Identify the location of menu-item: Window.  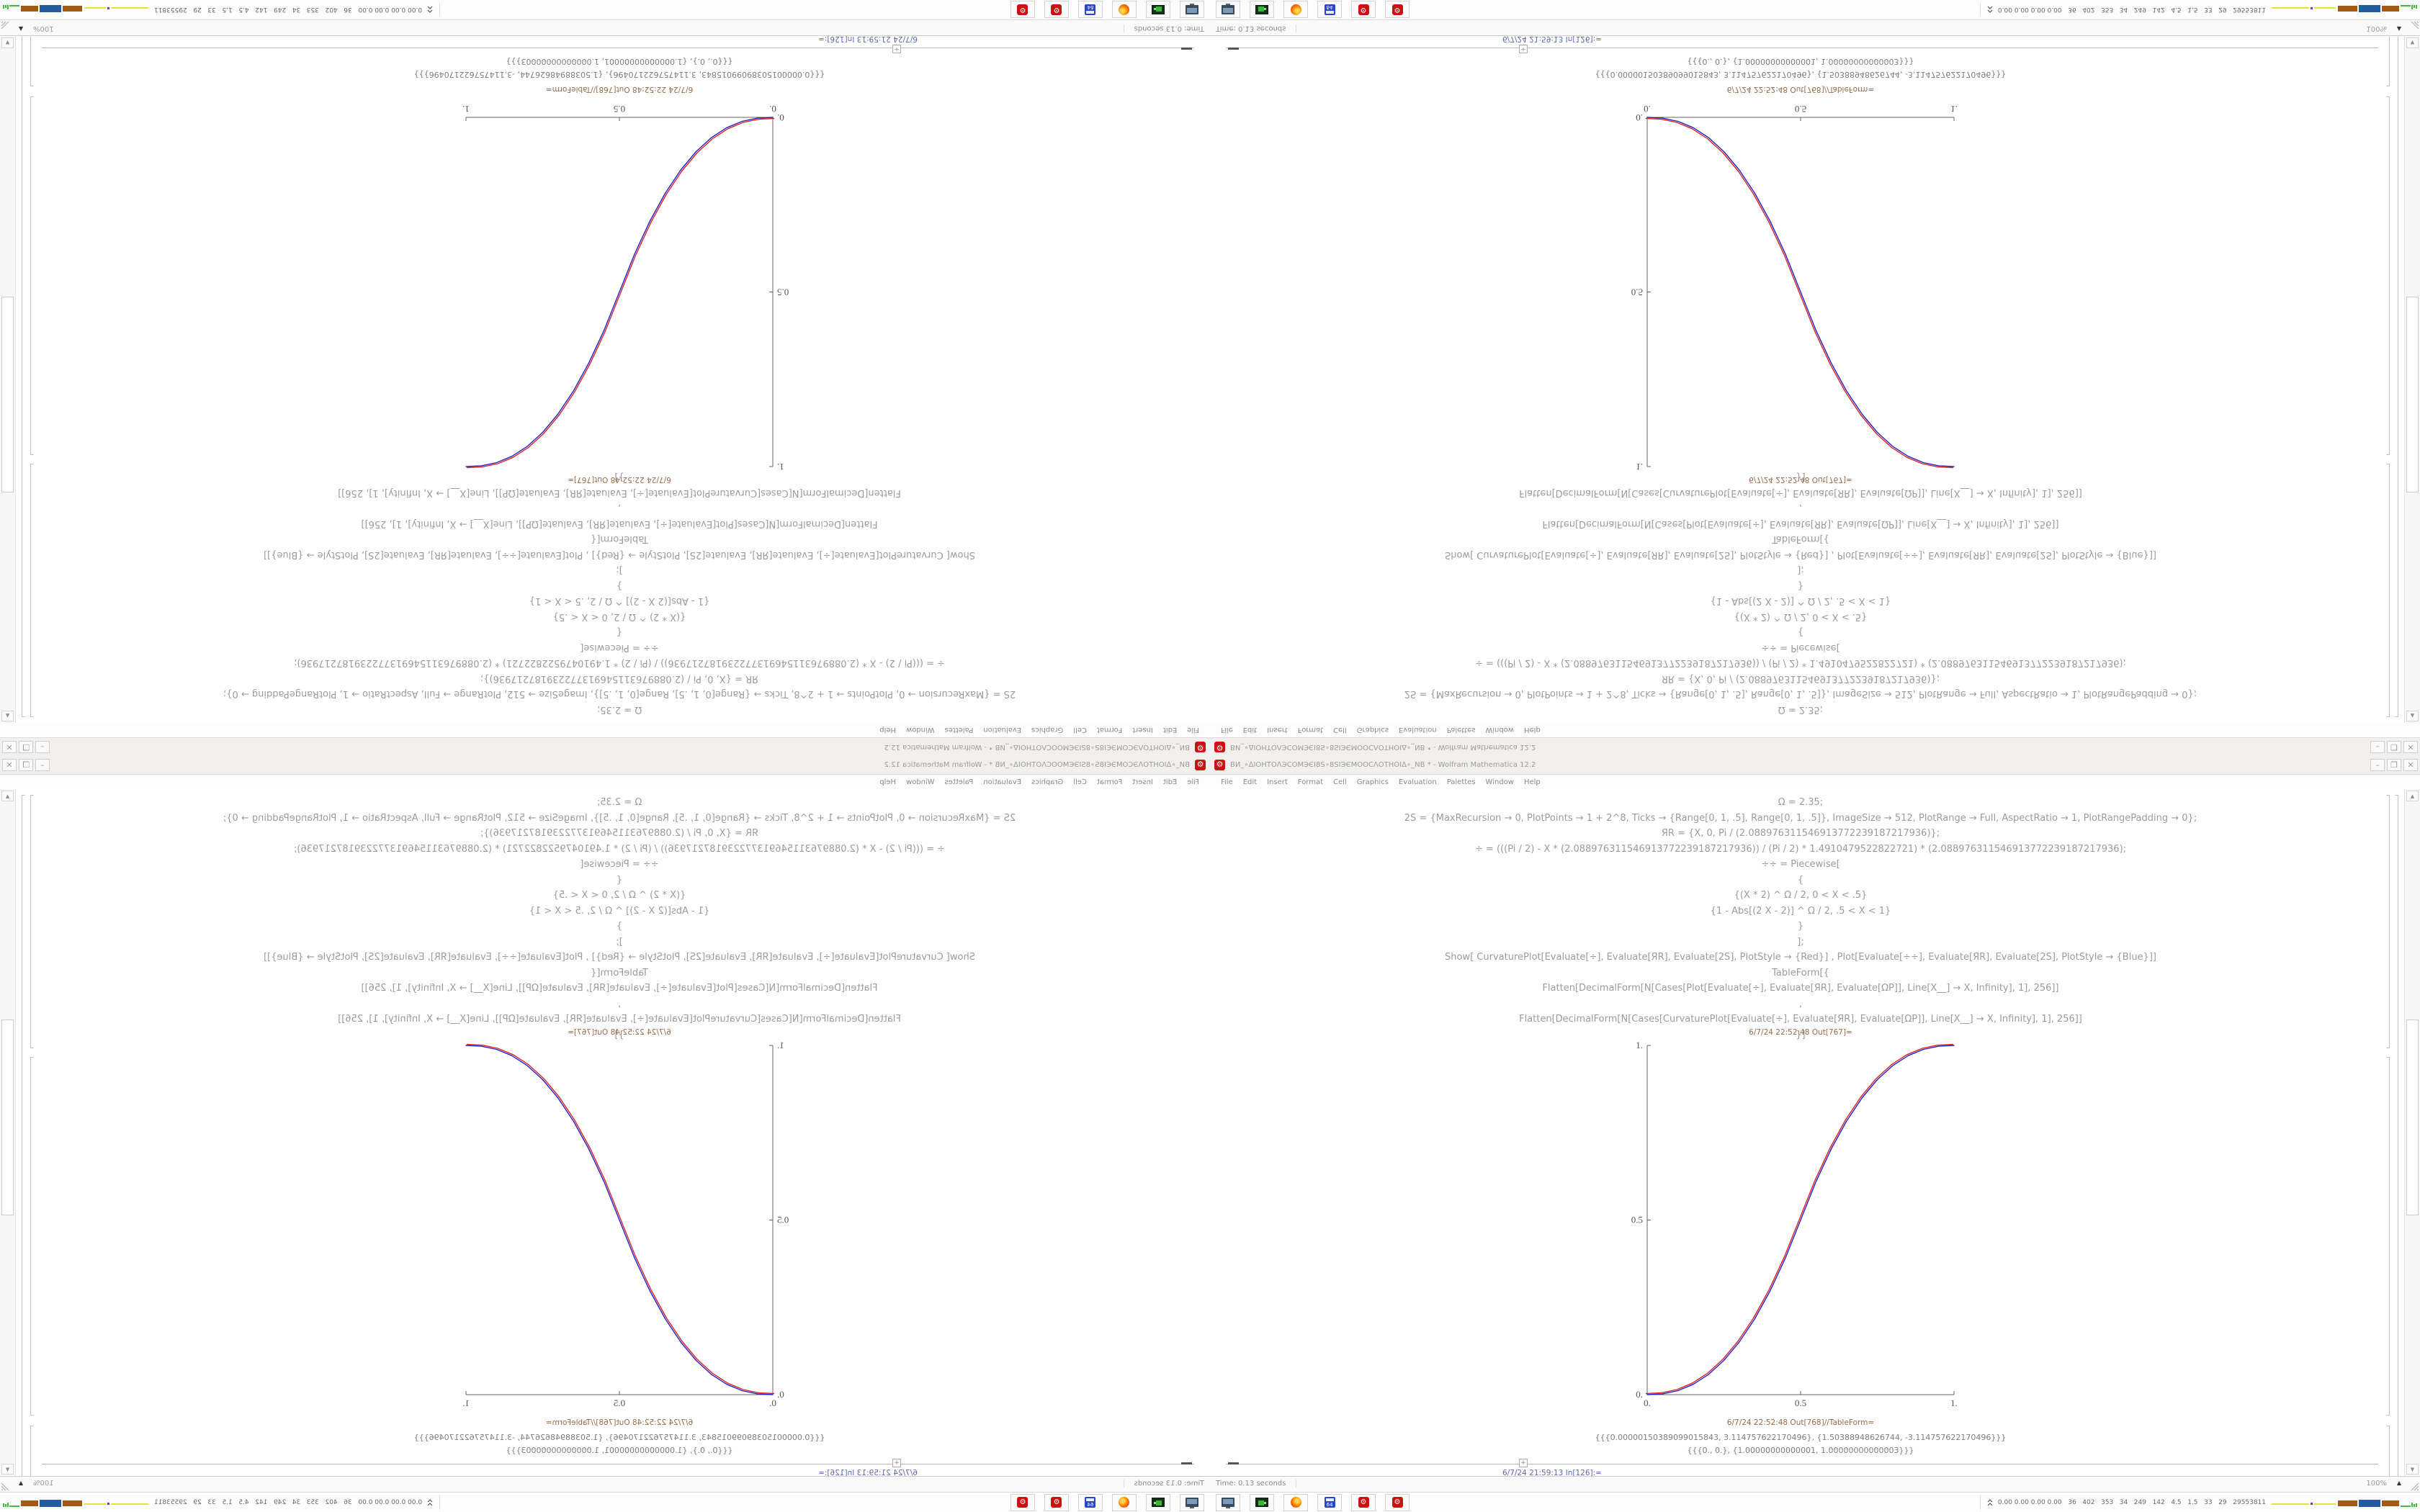
(920, 782).